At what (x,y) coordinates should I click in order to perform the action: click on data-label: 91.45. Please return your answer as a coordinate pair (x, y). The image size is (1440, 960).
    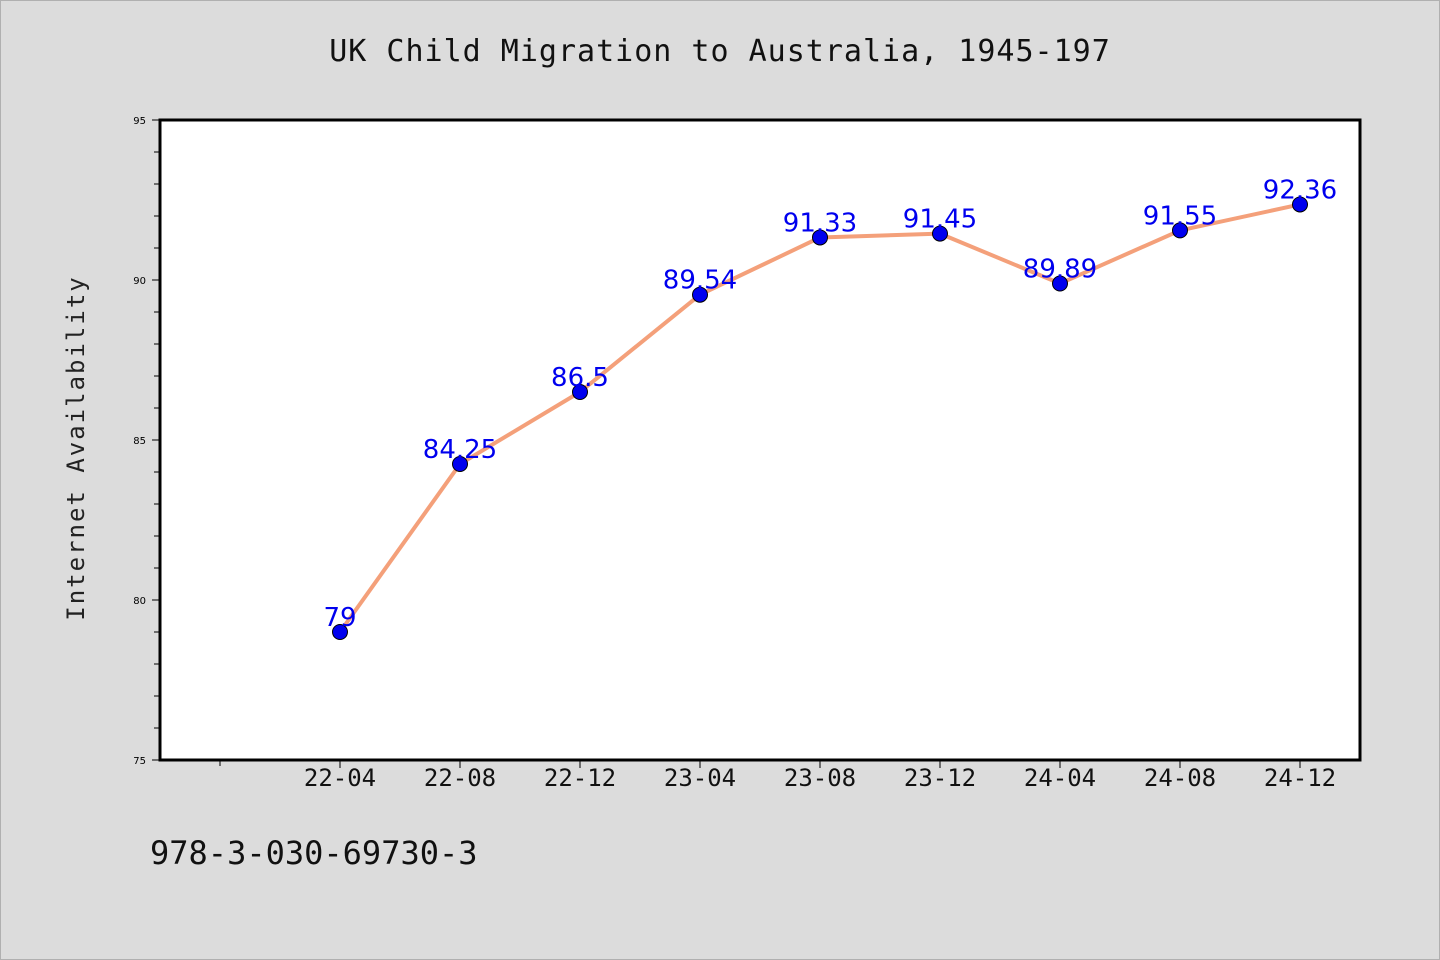
    Looking at the image, I should click on (940, 220).